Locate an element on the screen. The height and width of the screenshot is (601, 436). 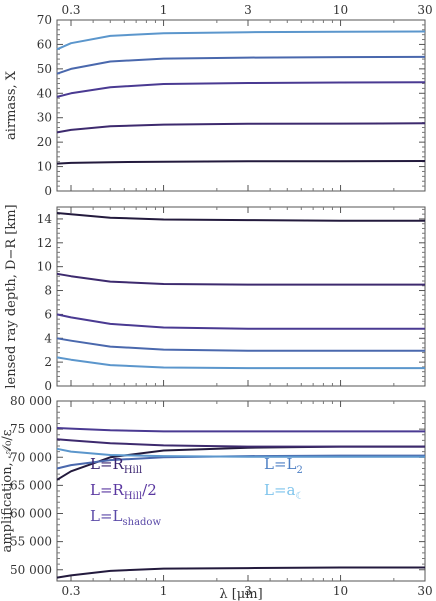
y-tick-label: 55 000 is located at coordinates (31, 542).